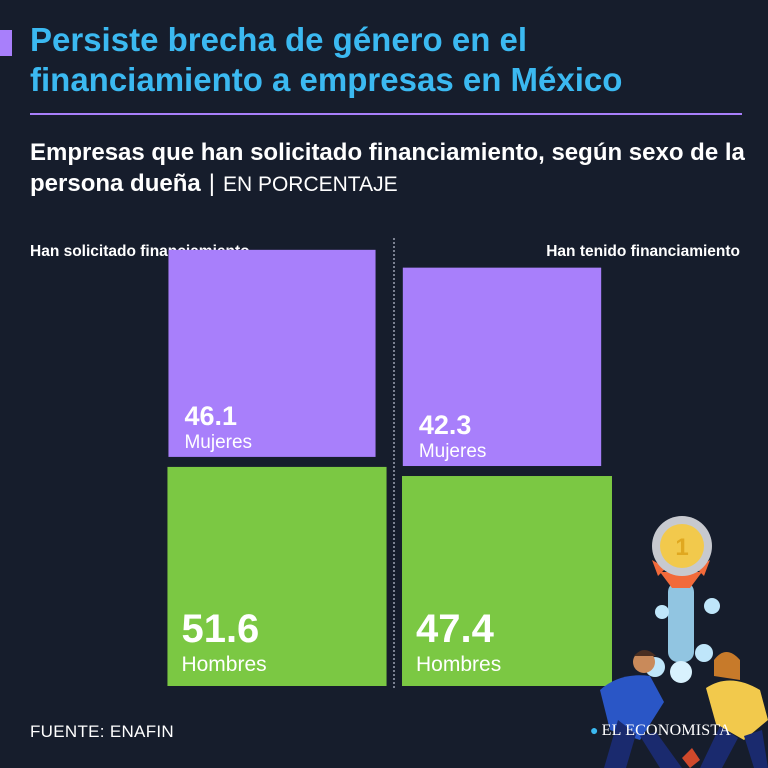 This screenshot has height=768, width=768. I want to click on bar-hombres-solicitado, so click(277, 576).